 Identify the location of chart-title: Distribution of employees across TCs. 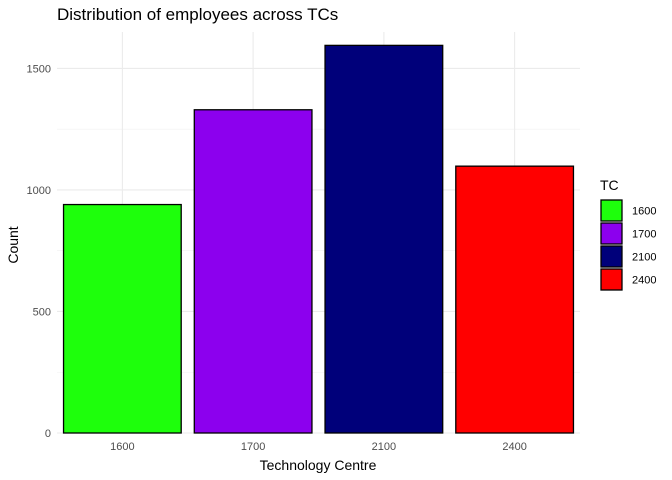
(197, 14).